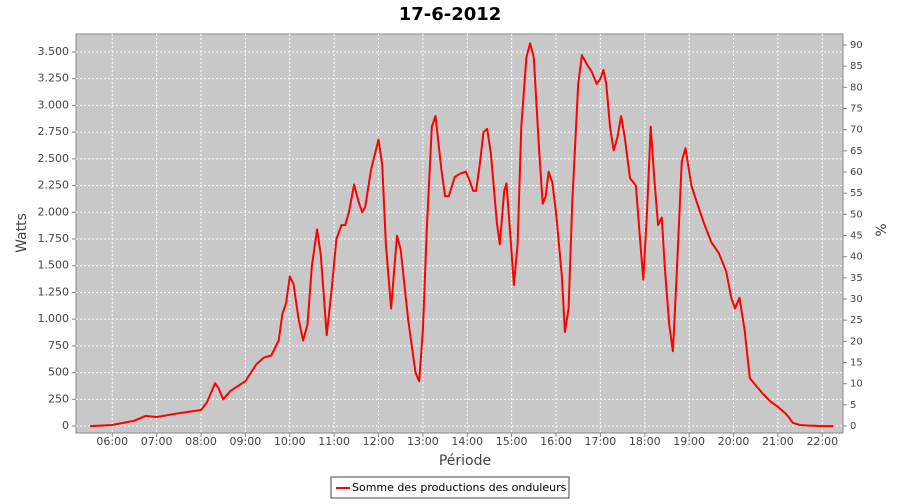 Image resolution: width=900 pixels, height=504 pixels. What do you see at coordinates (201, 441) in the screenshot?
I see `x-tick-label: 08:00` at bounding box center [201, 441].